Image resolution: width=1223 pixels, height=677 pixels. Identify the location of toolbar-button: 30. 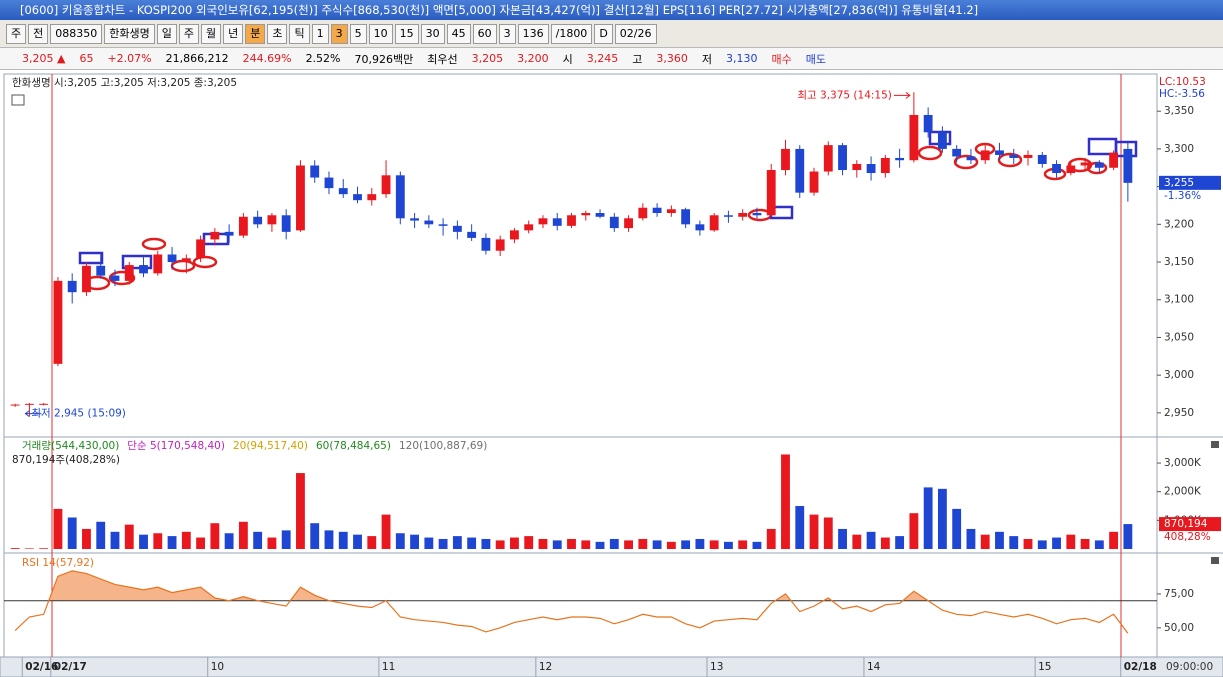
(432, 33).